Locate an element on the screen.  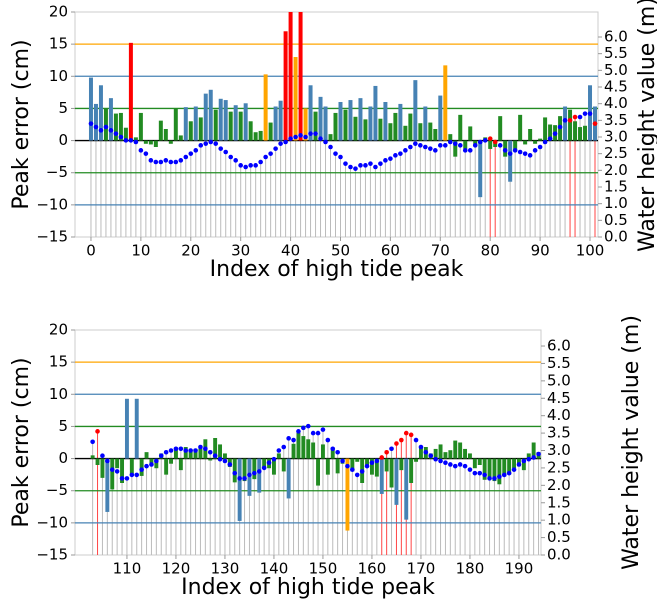
x-tick-label: 0 is located at coordinates (91, 251).